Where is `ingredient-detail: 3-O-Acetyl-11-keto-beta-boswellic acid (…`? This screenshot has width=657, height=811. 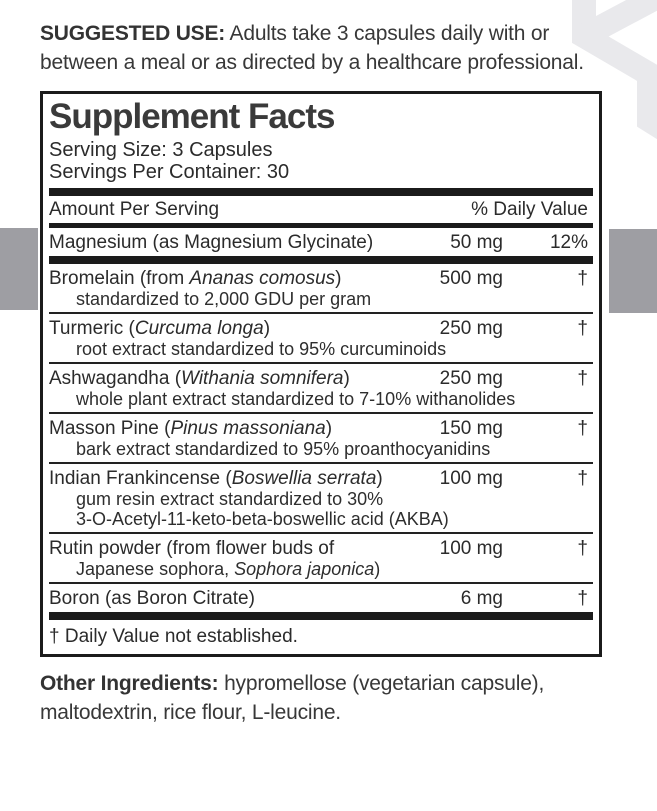 ingredient-detail: 3-O-Acetyl-11-keto-beta-boswellic acid (… is located at coordinates (262, 518).